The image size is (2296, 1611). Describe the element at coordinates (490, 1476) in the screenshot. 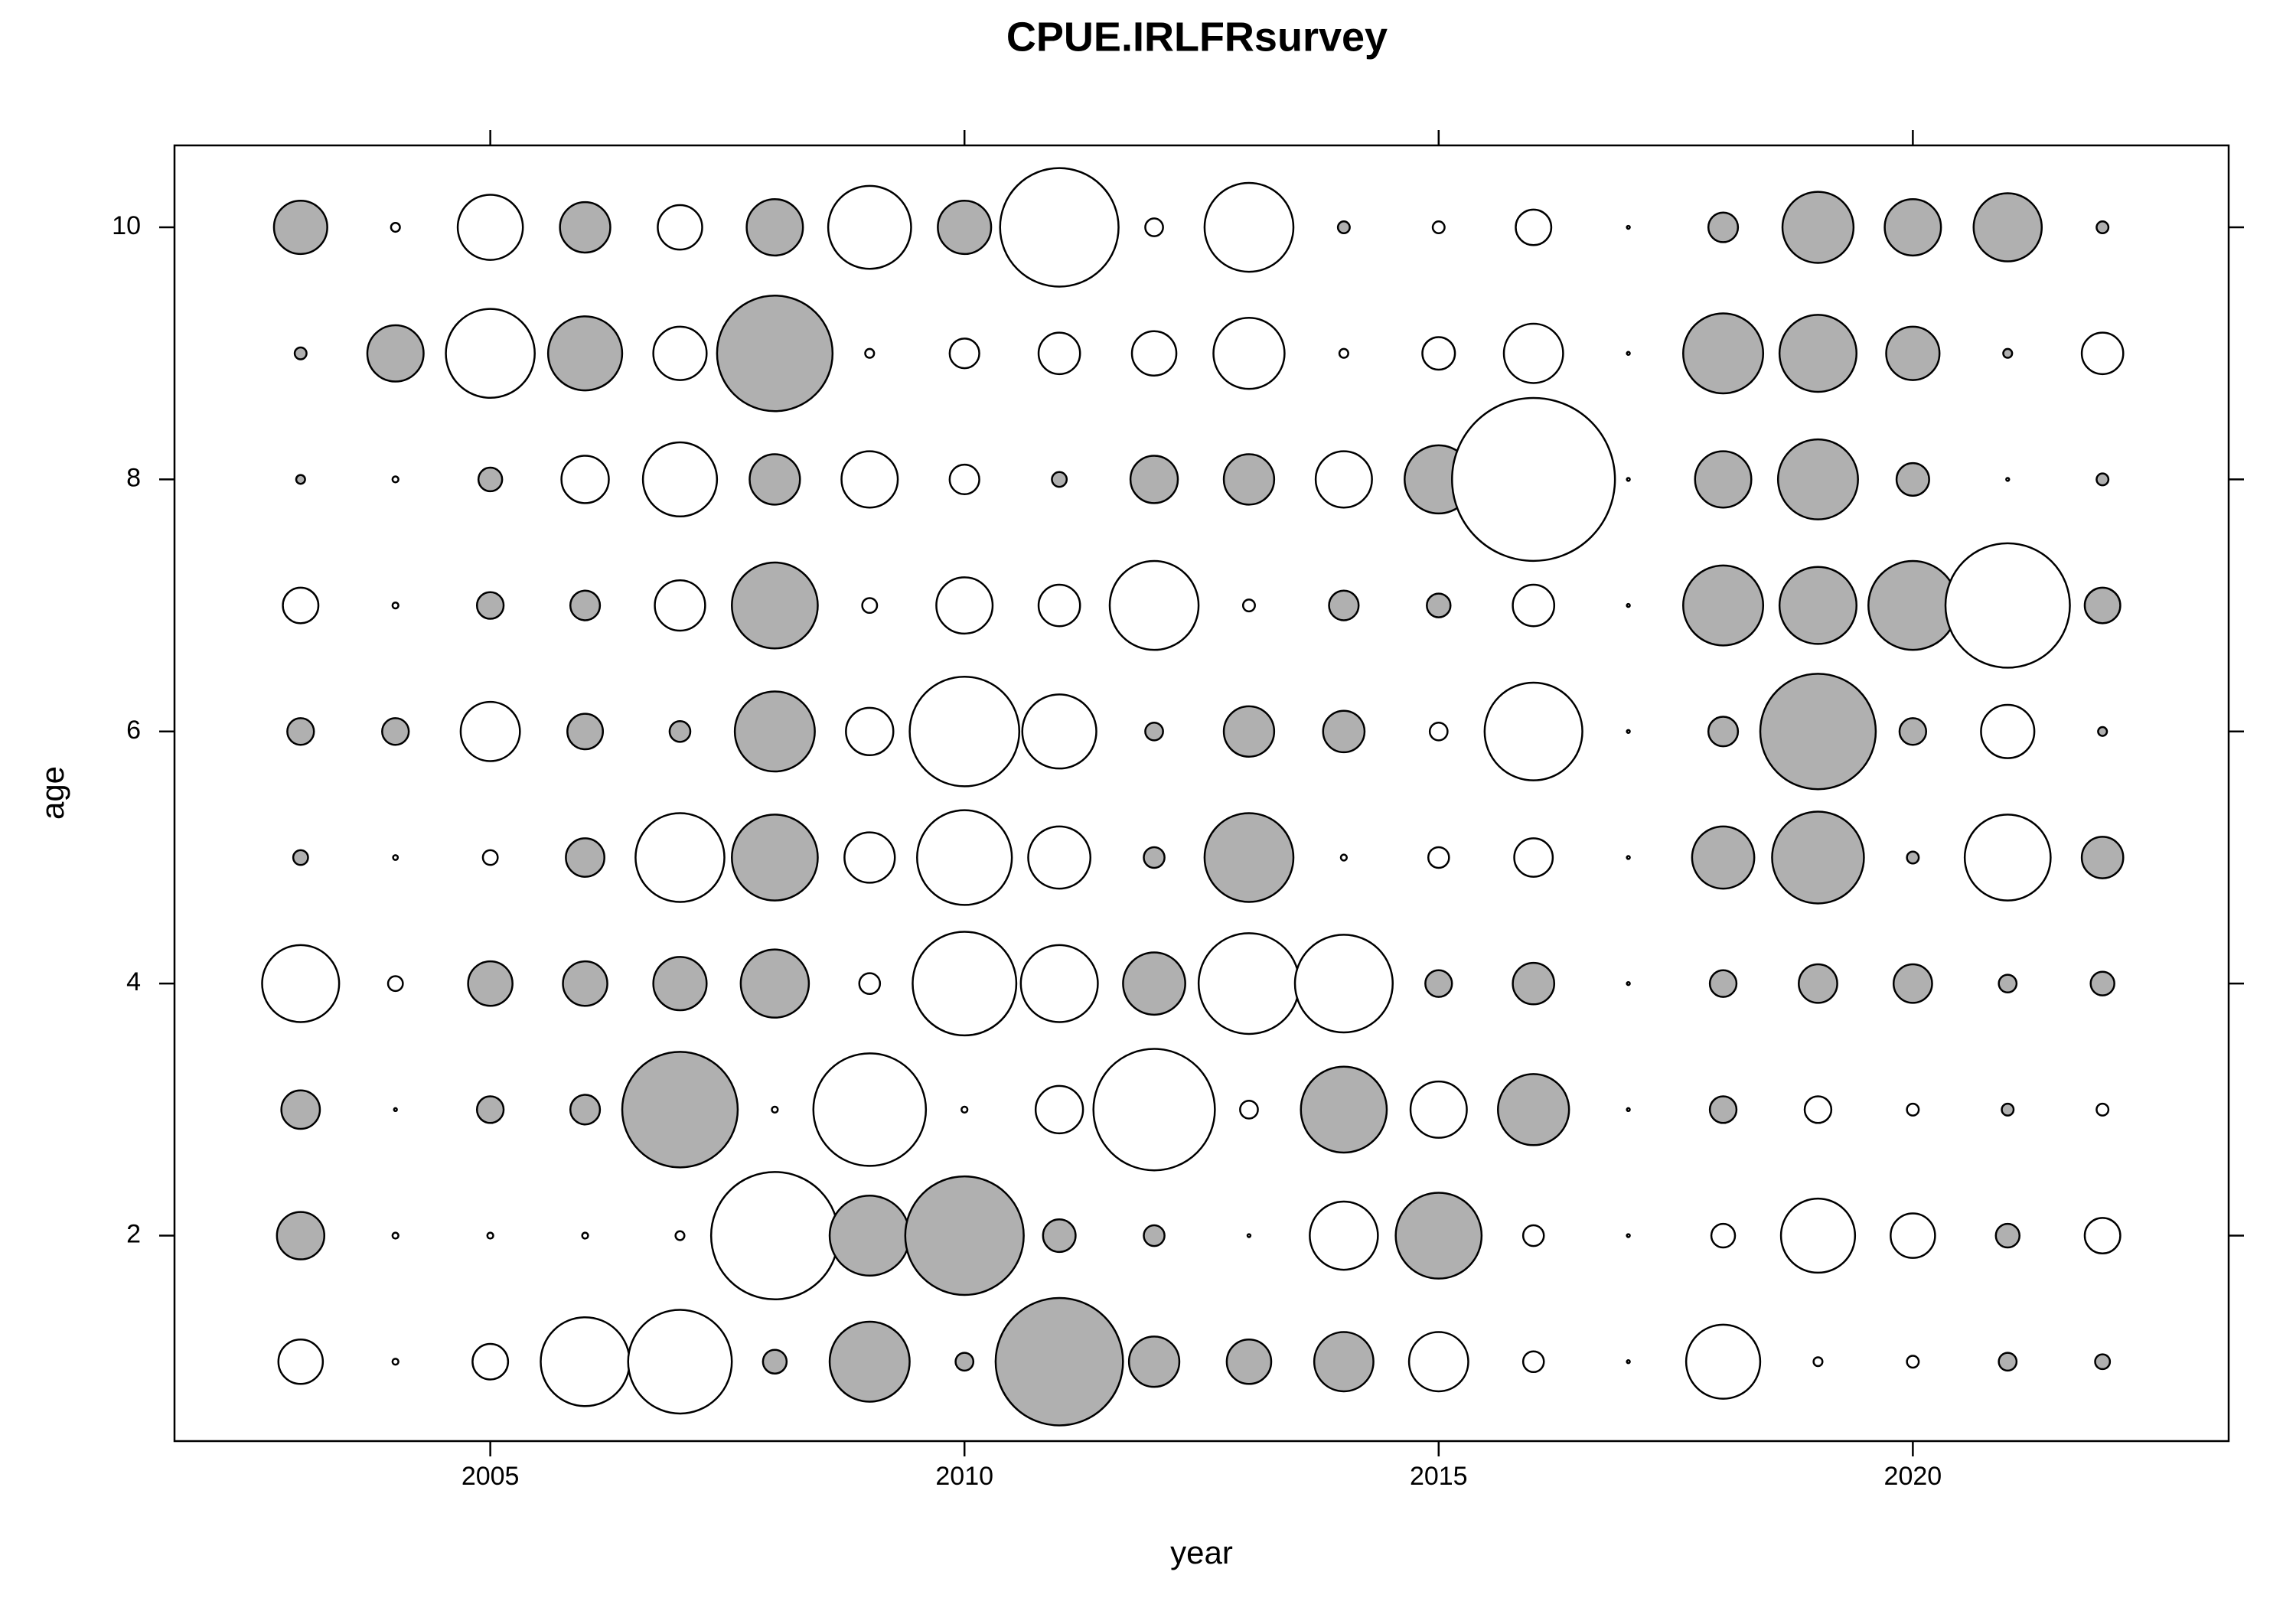

I see `x-tick-label: 2005` at that location.